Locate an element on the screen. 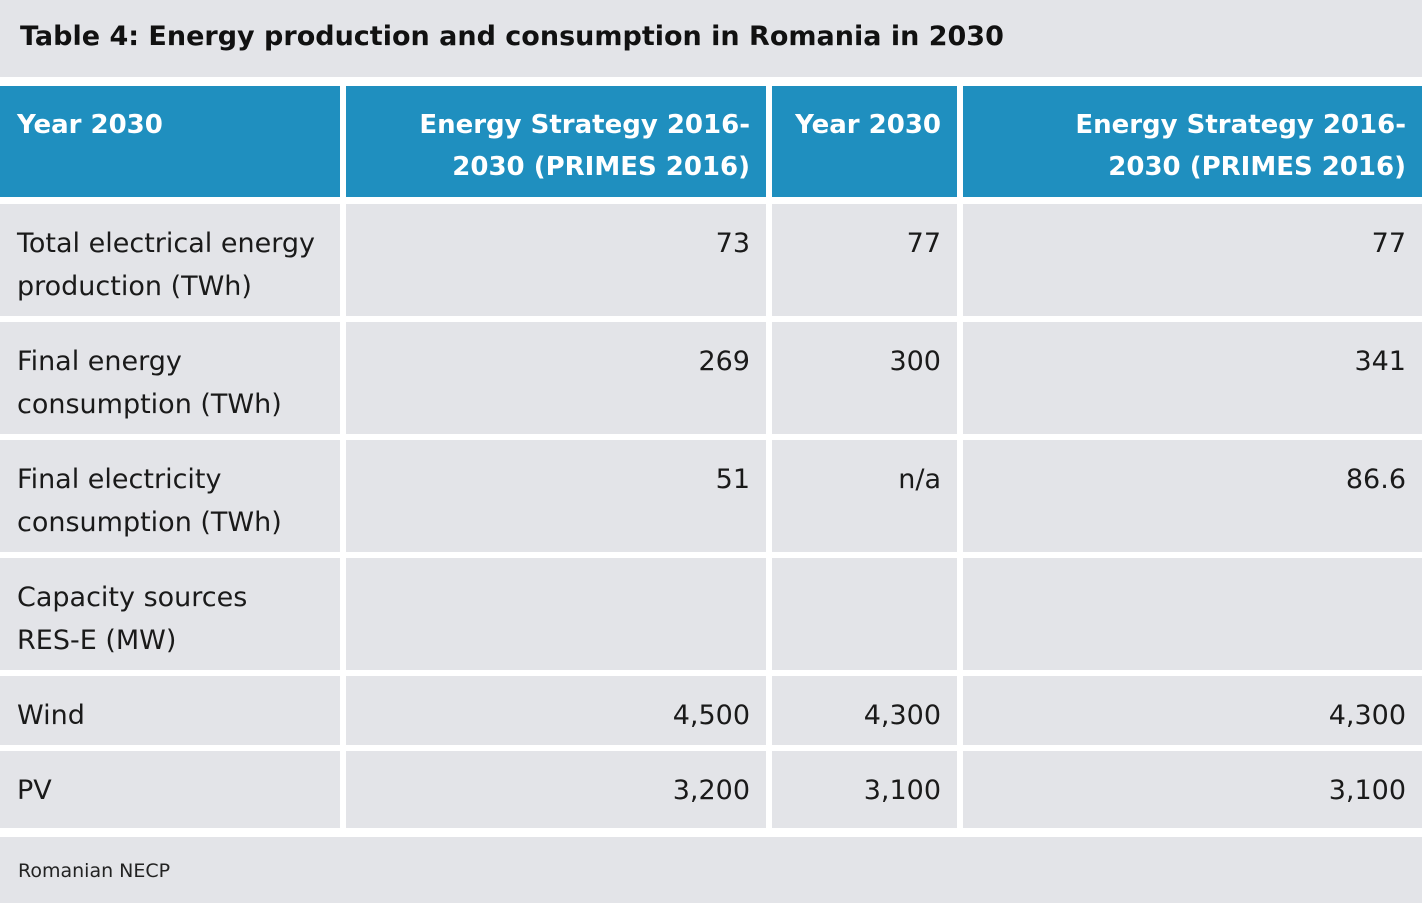 The height and width of the screenshot is (903, 1422). cell-value: 4,500 is located at coordinates (711, 715).